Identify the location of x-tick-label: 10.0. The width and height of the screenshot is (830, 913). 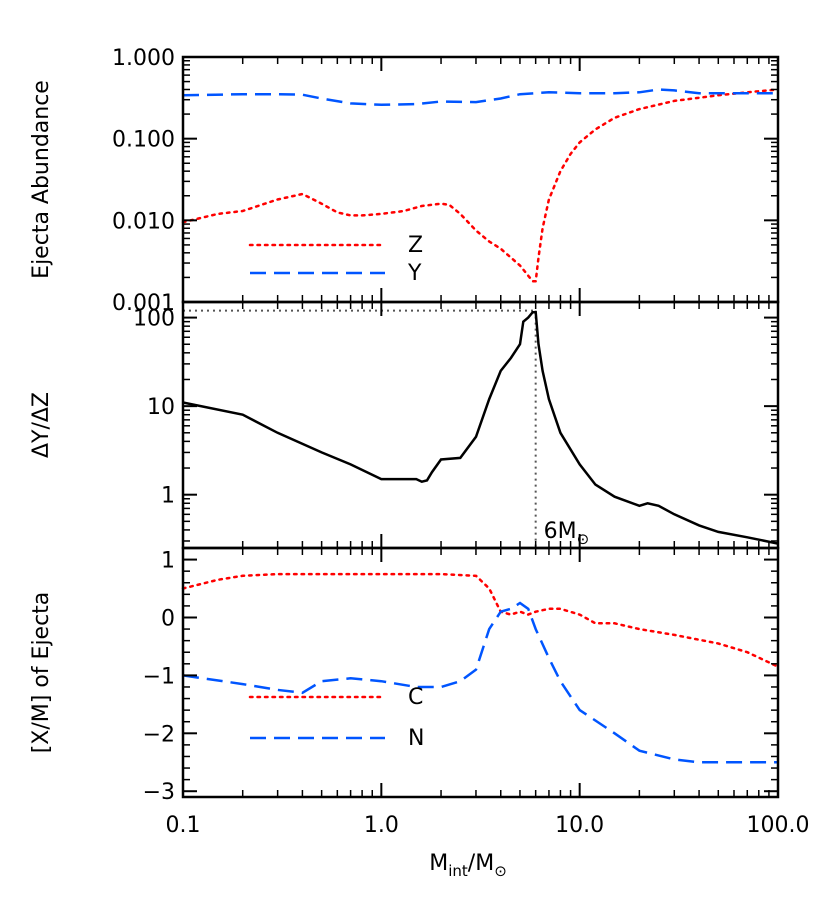
(579, 825).